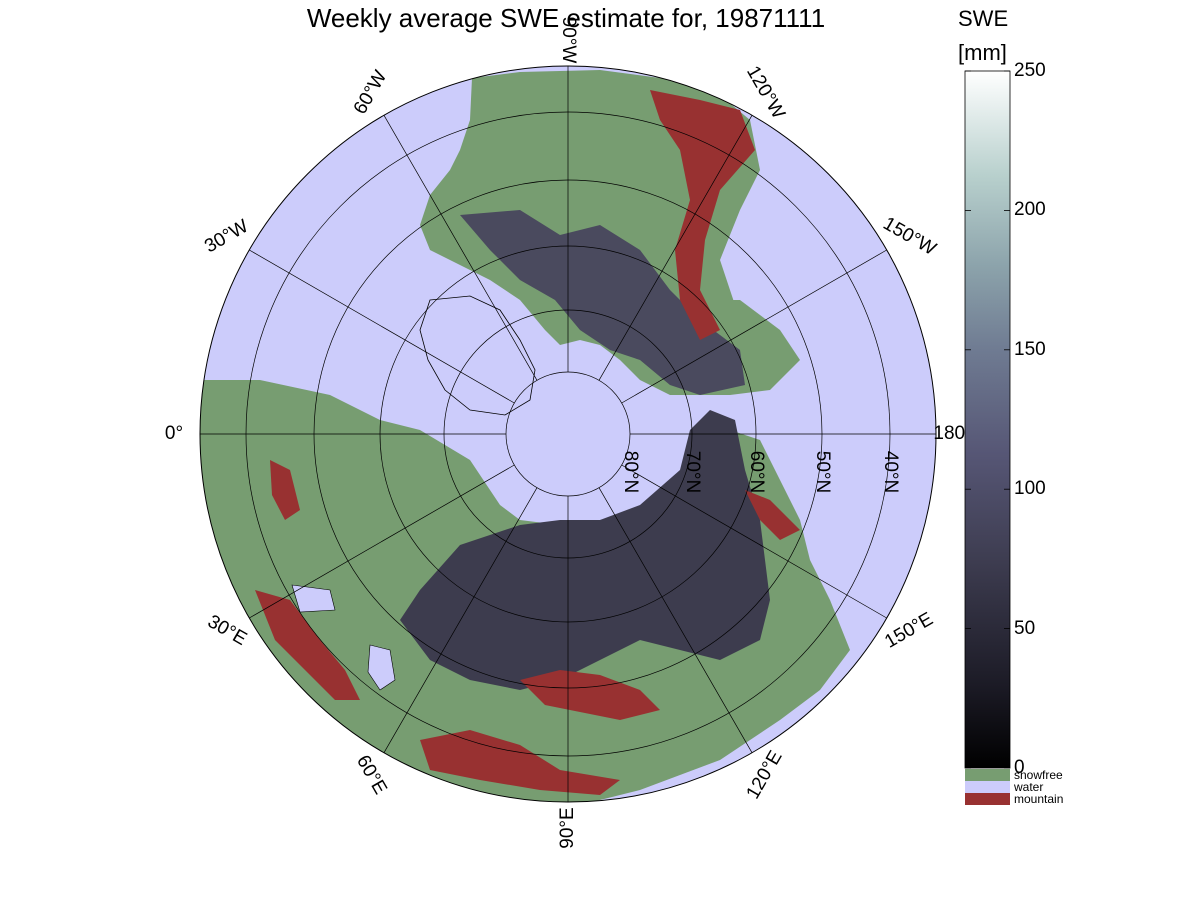 The height and width of the screenshot is (900, 1200). Describe the element at coordinates (313, 598) in the screenshot. I see `black-sea` at that location.